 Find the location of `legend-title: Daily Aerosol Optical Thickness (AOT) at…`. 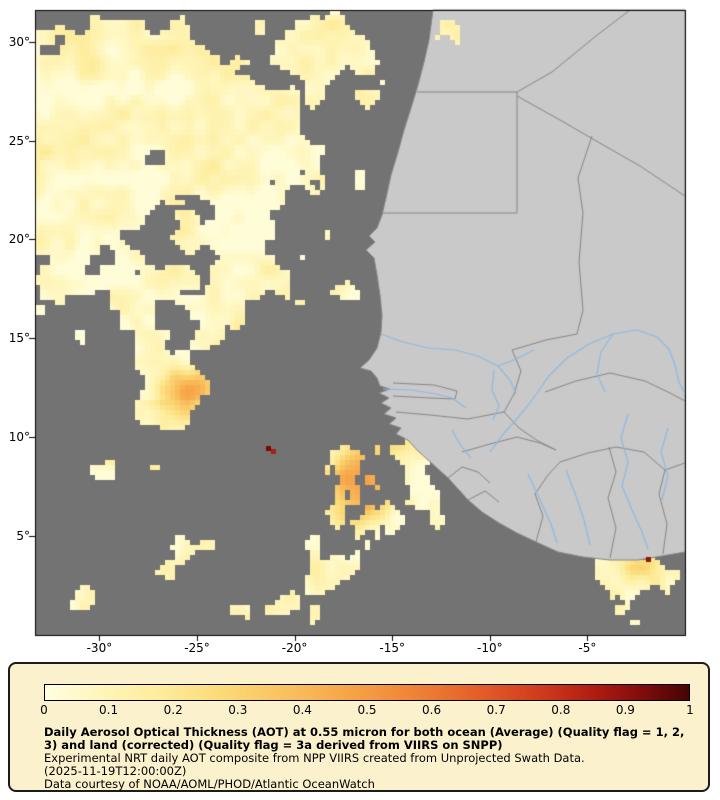

legend-title: Daily Aerosol Optical Thickness (AOT) at… is located at coordinates (364, 738).